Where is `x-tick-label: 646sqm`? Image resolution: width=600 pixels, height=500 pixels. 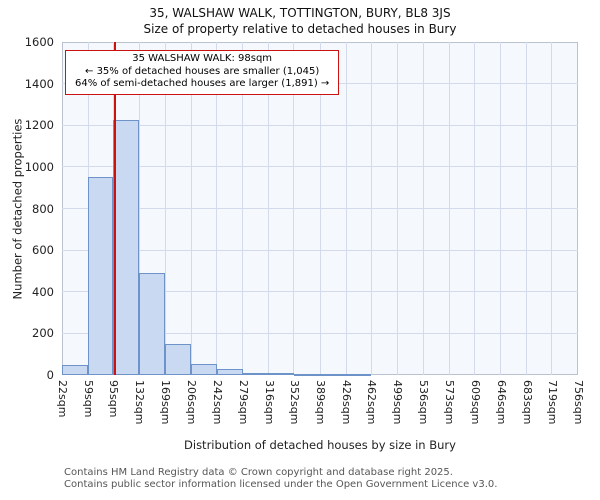 x-tick-label: 646sqm is located at coordinates (501, 402).